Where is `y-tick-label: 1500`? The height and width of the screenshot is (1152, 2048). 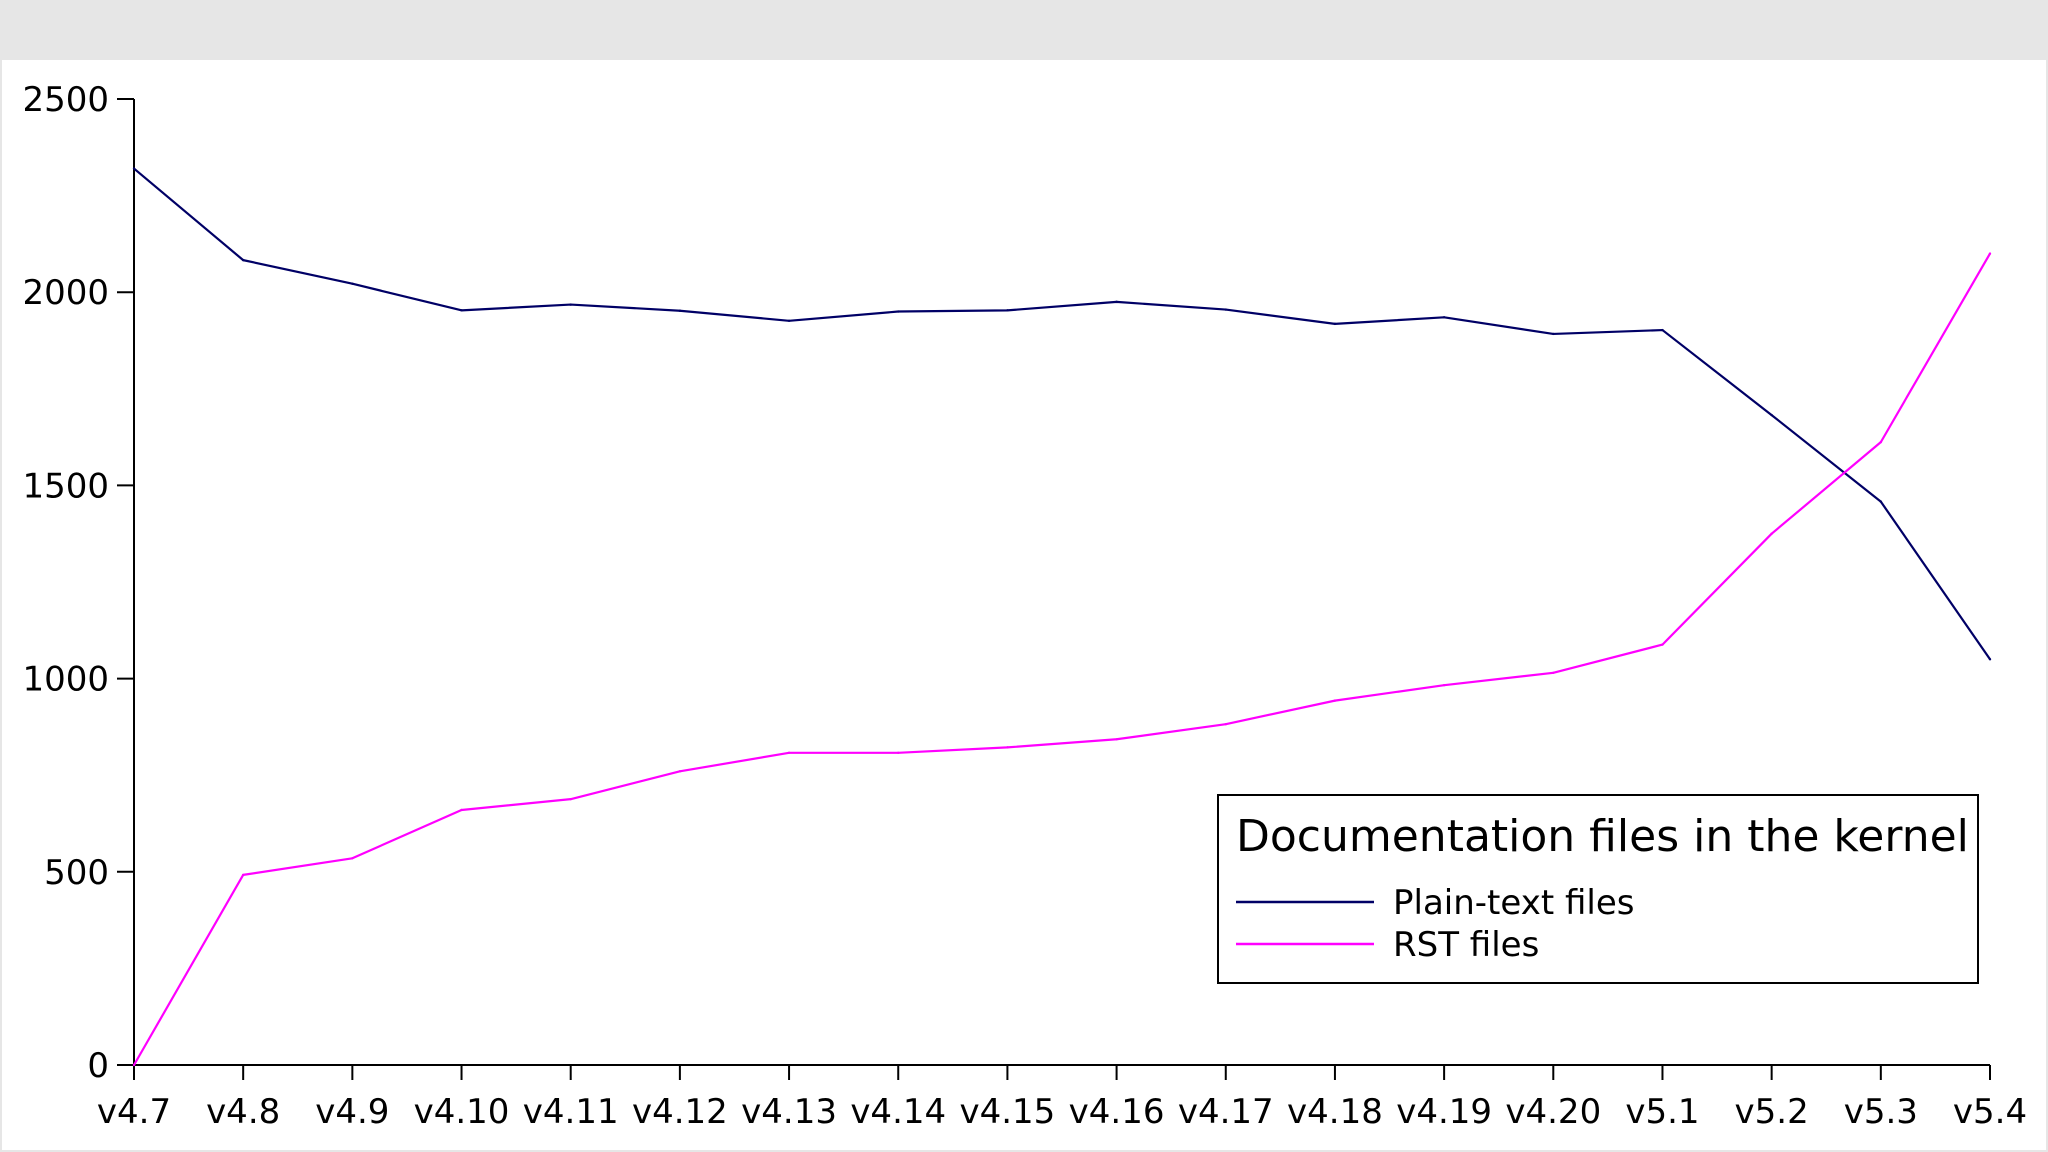
y-tick-label: 1500 is located at coordinates (65, 486).